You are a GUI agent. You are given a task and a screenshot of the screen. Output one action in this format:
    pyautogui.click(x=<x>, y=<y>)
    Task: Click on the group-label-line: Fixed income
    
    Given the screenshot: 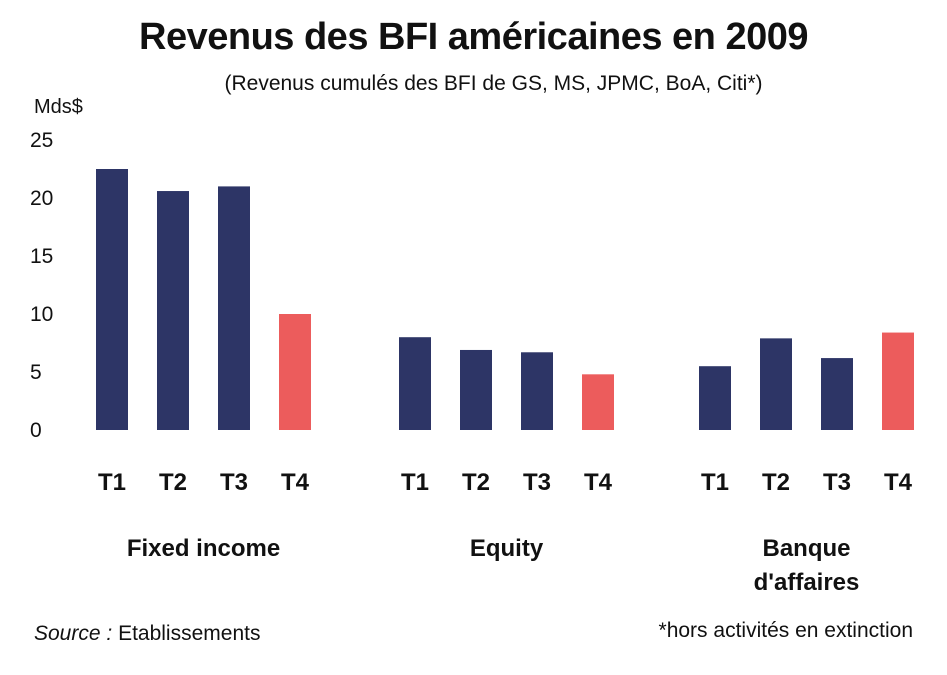 What is the action you would take?
    pyautogui.click(x=203, y=548)
    